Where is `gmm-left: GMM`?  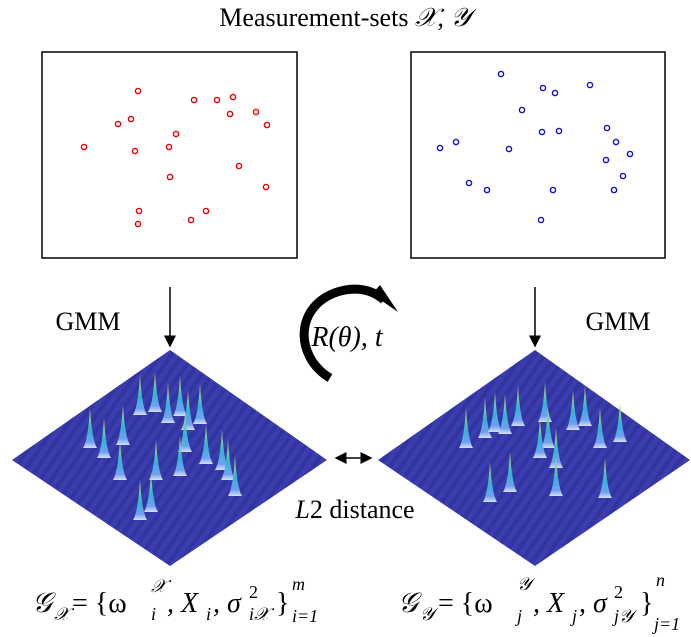
gmm-left: GMM is located at coordinates (87, 321).